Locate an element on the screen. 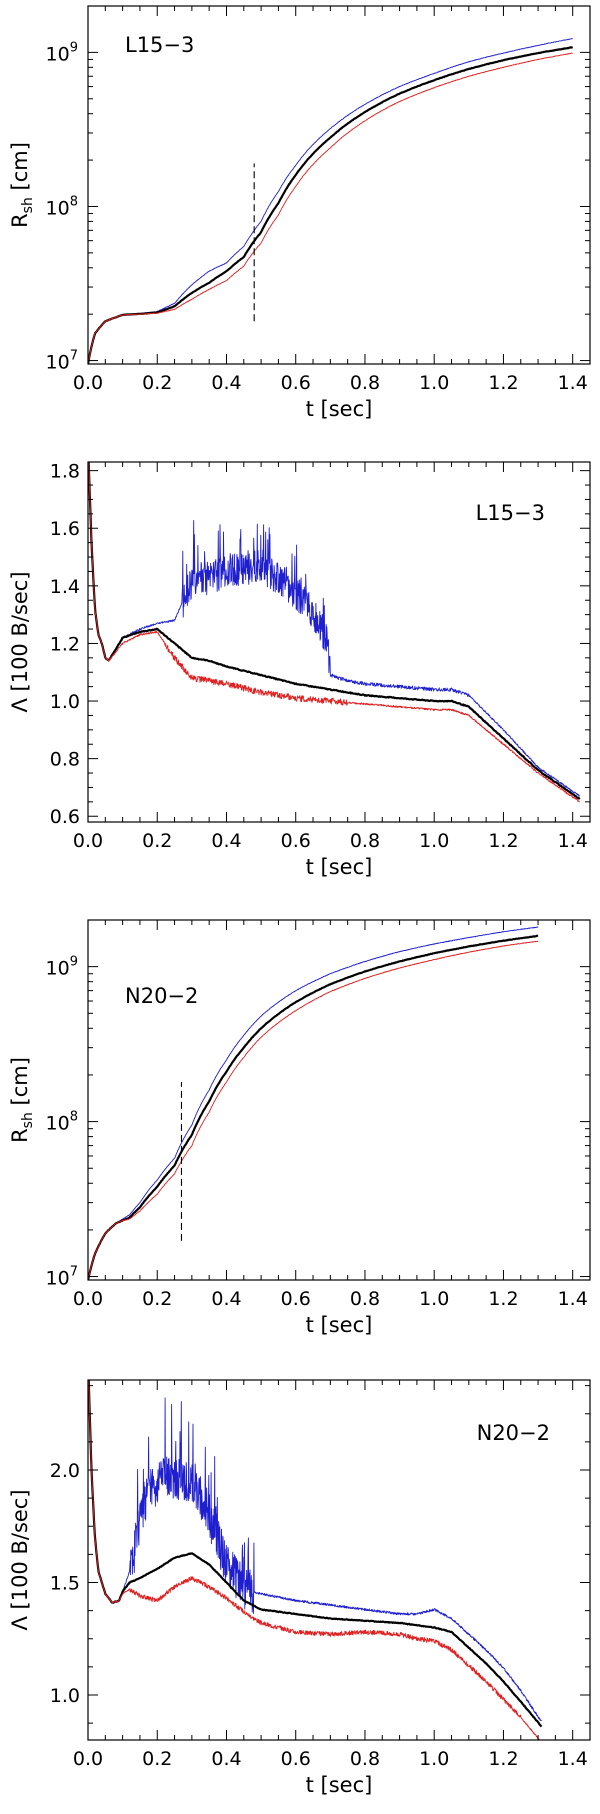 Image resolution: width=600 pixels, height=1814 pixels. y-tick-label: 0.6 is located at coordinates (65, 817).